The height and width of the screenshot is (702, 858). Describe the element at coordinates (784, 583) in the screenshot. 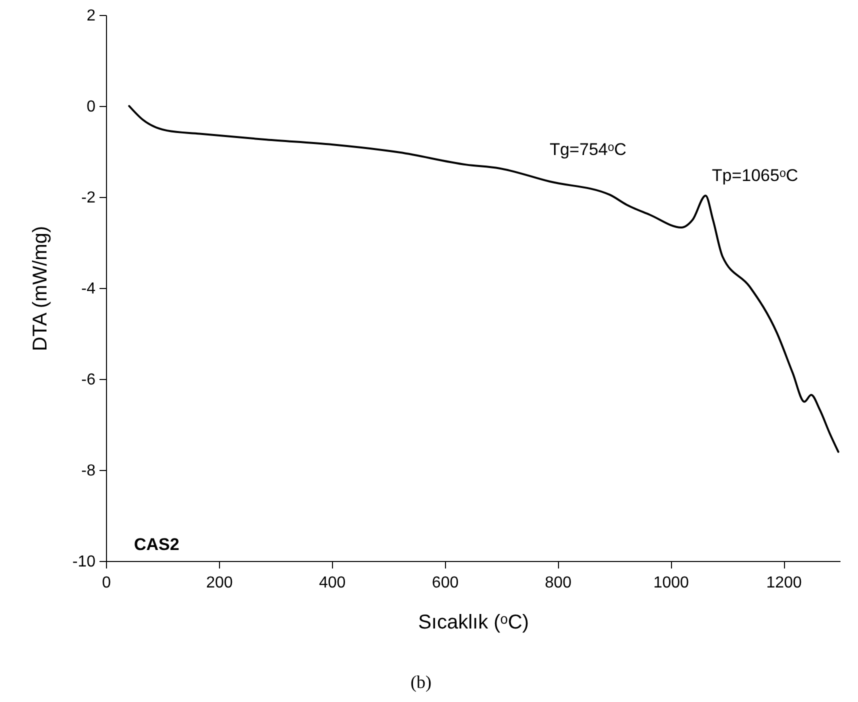

I see `x-tick-label: 1200` at that location.